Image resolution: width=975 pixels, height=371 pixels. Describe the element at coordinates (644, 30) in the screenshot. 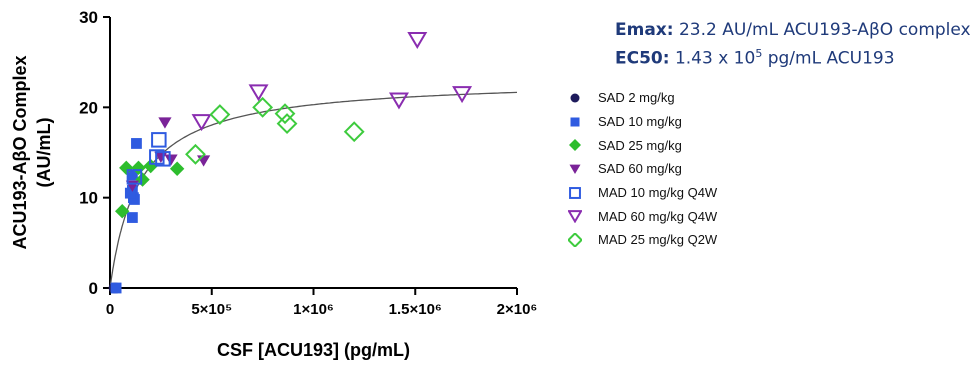

I see `emax-label: Emax:` at that location.